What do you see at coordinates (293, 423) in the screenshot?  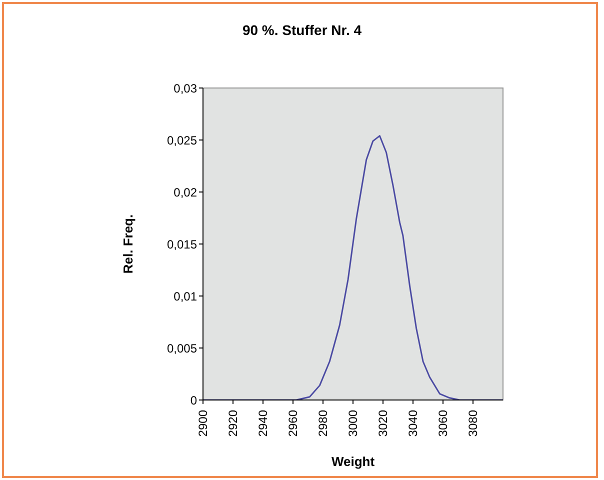 I see `x-tick-label: 2960` at bounding box center [293, 423].